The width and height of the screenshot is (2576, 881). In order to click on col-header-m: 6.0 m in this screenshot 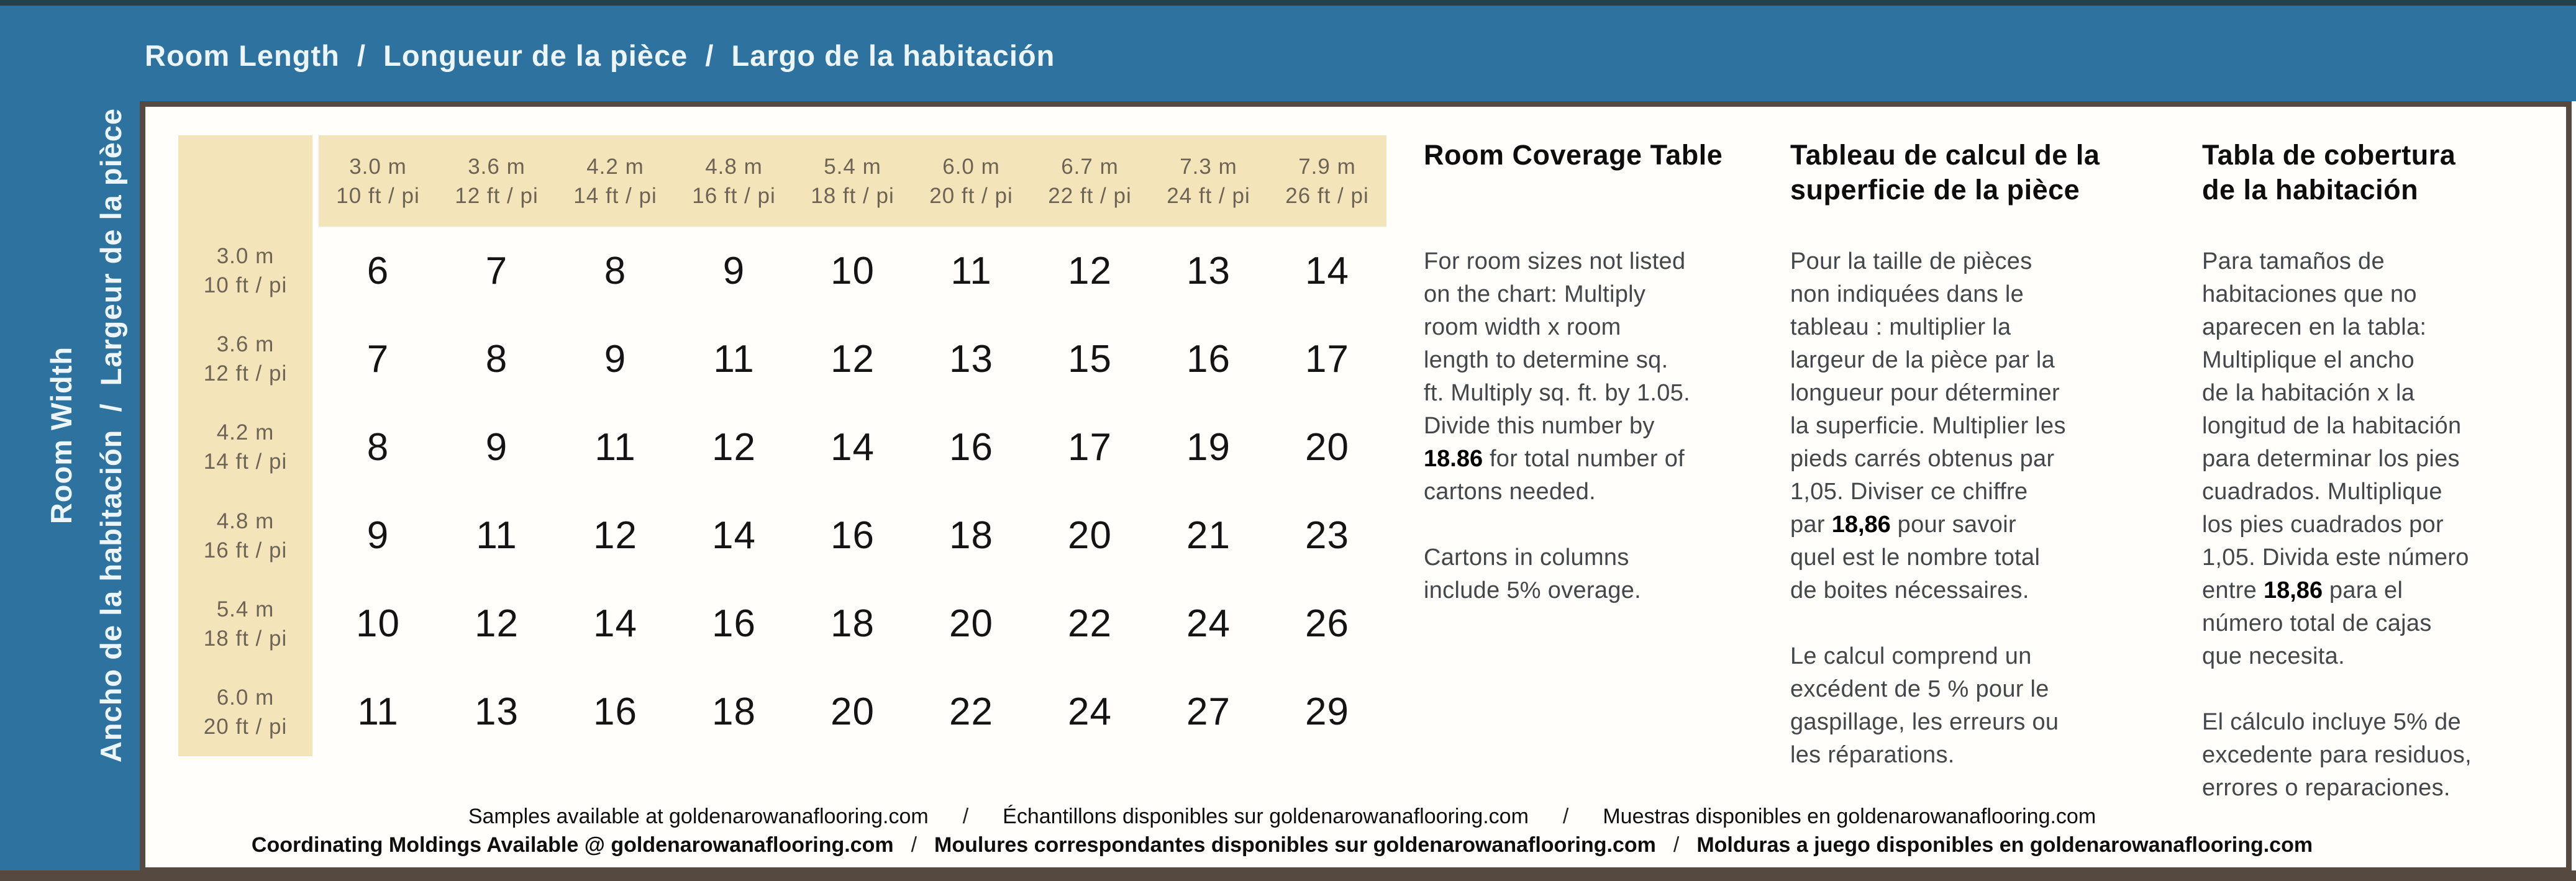, I will do `click(971, 166)`.